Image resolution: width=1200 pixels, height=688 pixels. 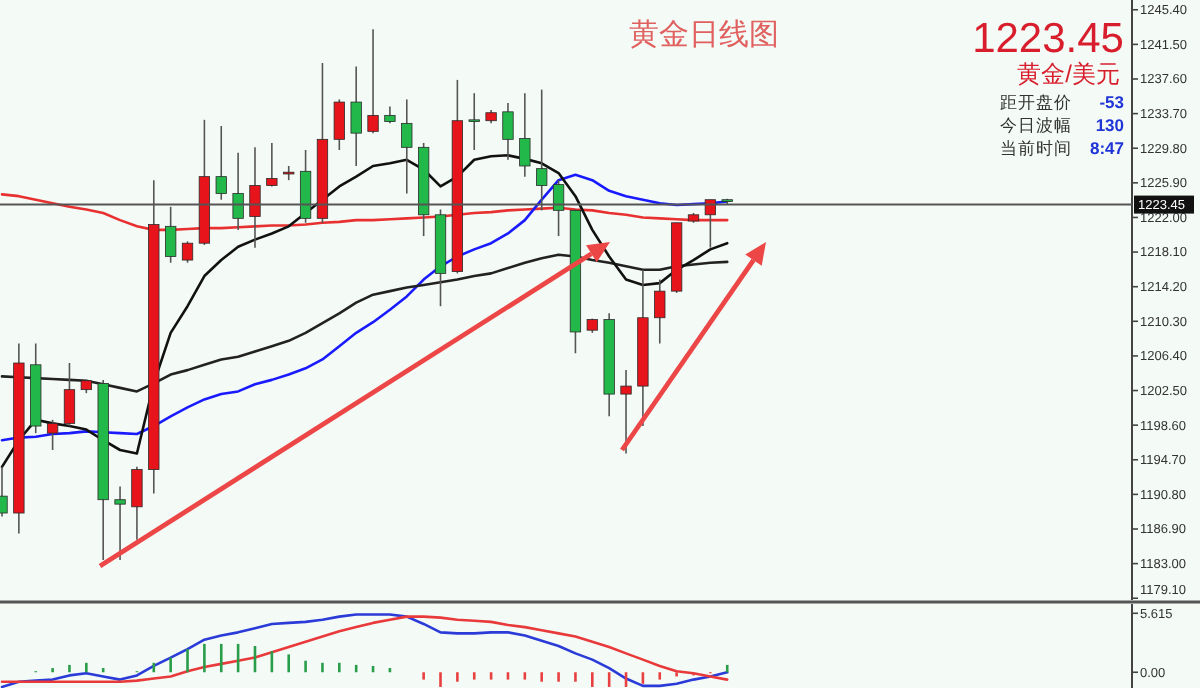 What do you see at coordinates (1036, 148) in the screenshot?
I see `annotation: 当前时间` at bounding box center [1036, 148].